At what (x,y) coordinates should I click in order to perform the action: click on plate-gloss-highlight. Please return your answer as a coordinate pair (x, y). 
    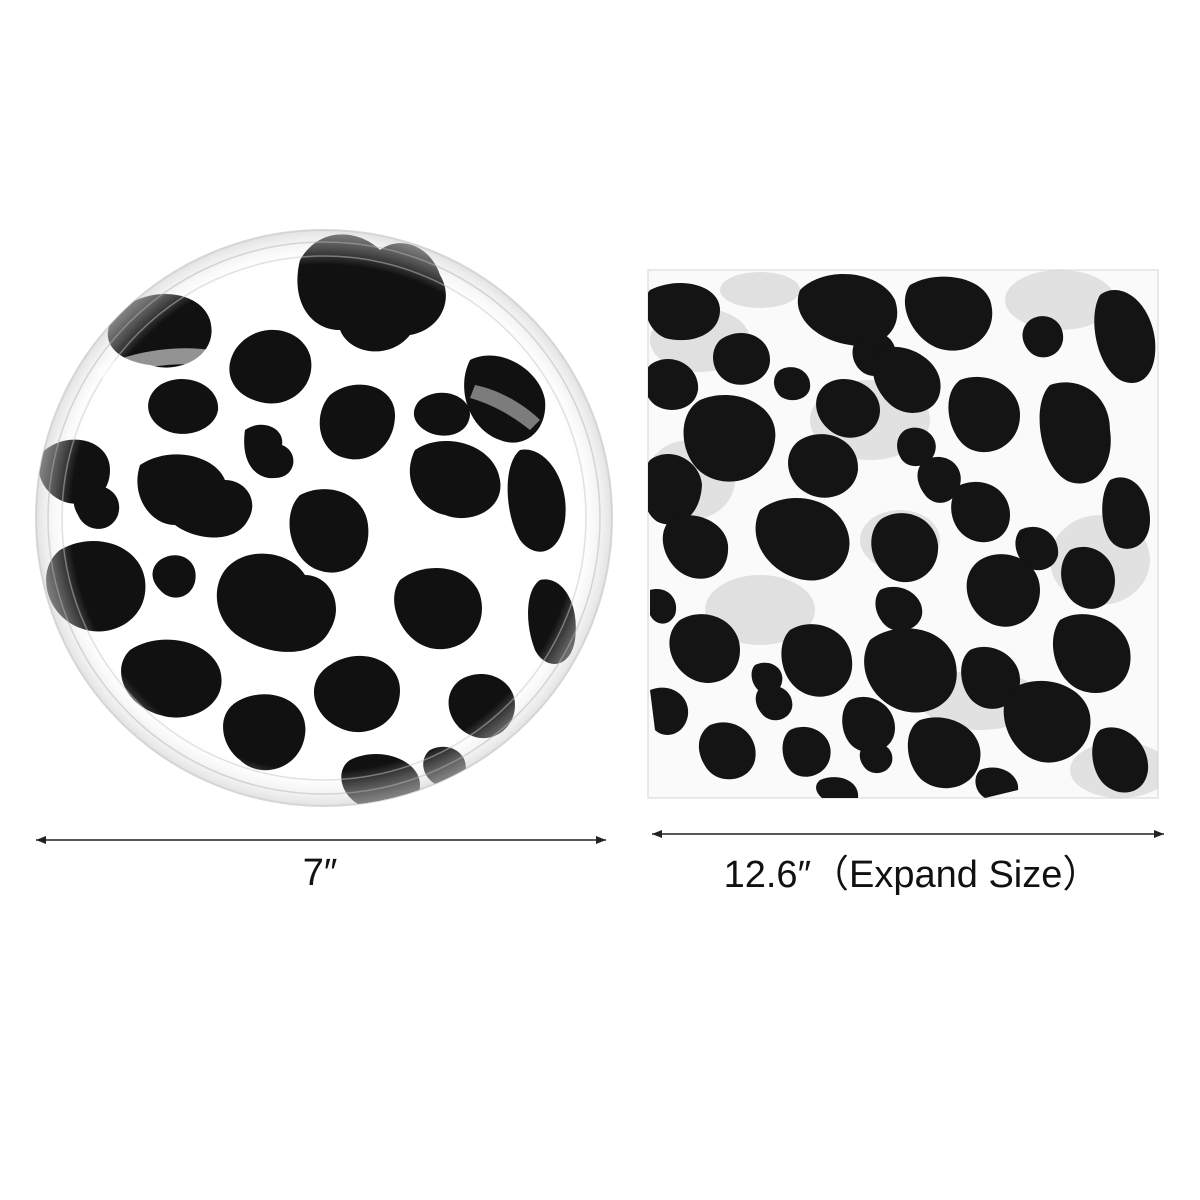
    Looking at the image, I should click on (152, 365).